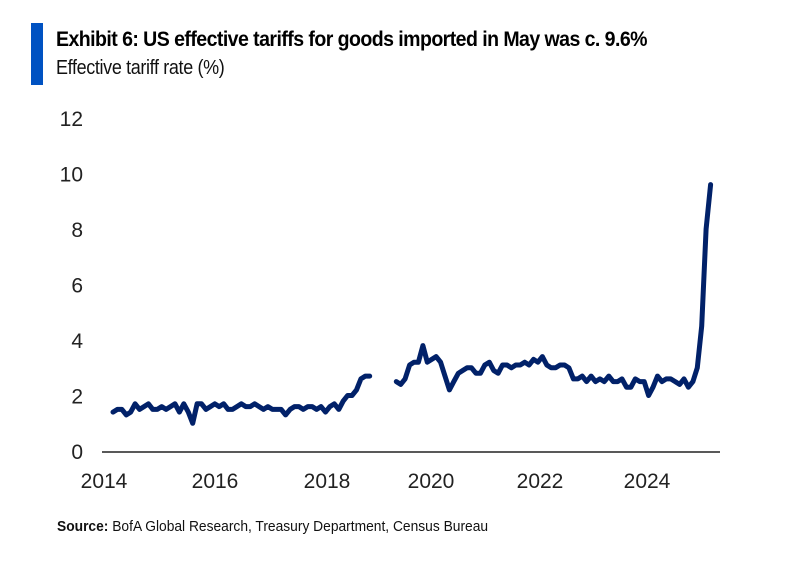  Describe the element at coordinates (71, 175) in the screenshot. I see `y-tick-label: 10` at that location.